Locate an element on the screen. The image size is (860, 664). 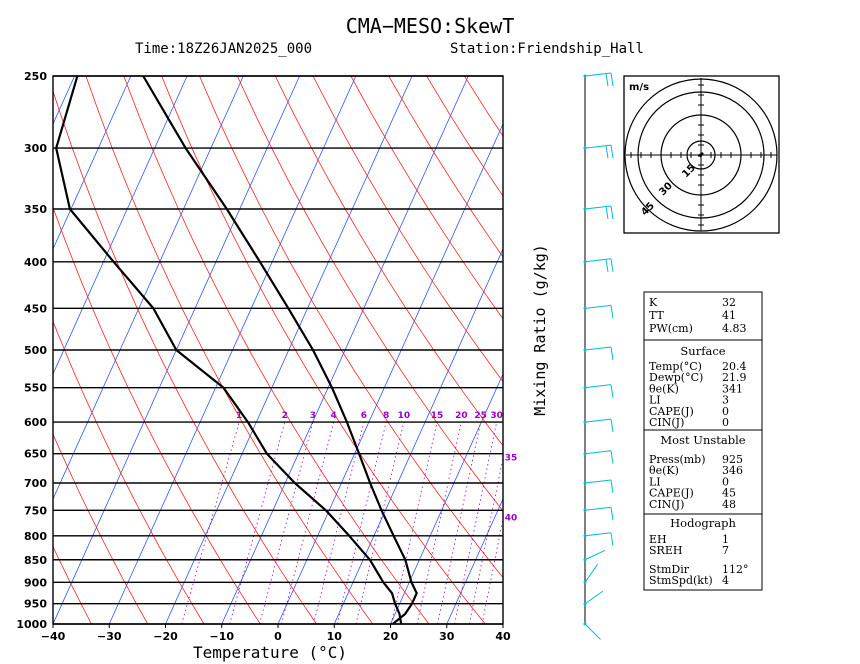
hodograph-table-header: Hodograph is located at coordinates (703, 523).